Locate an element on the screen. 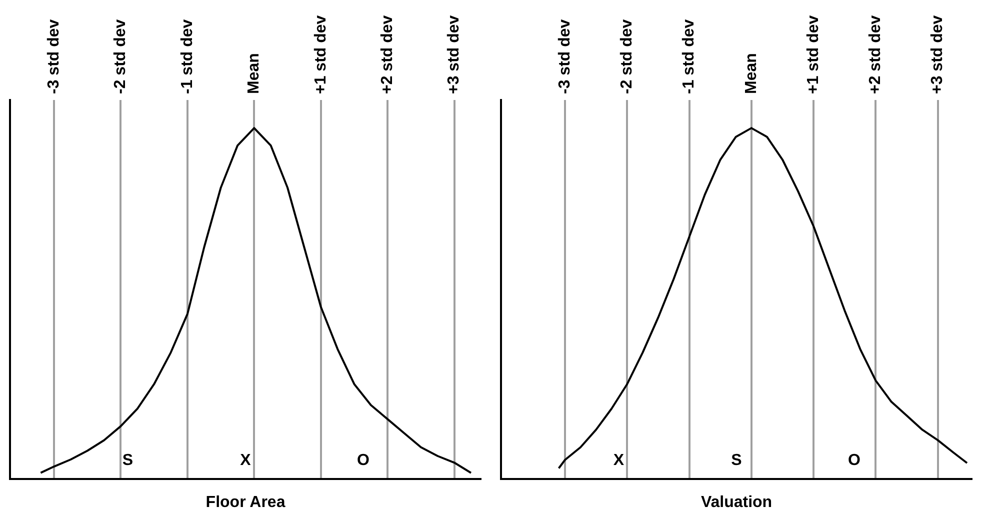 The image size is (982, 520). x-axis-title: Valuation is located at coordinates (736, 502).